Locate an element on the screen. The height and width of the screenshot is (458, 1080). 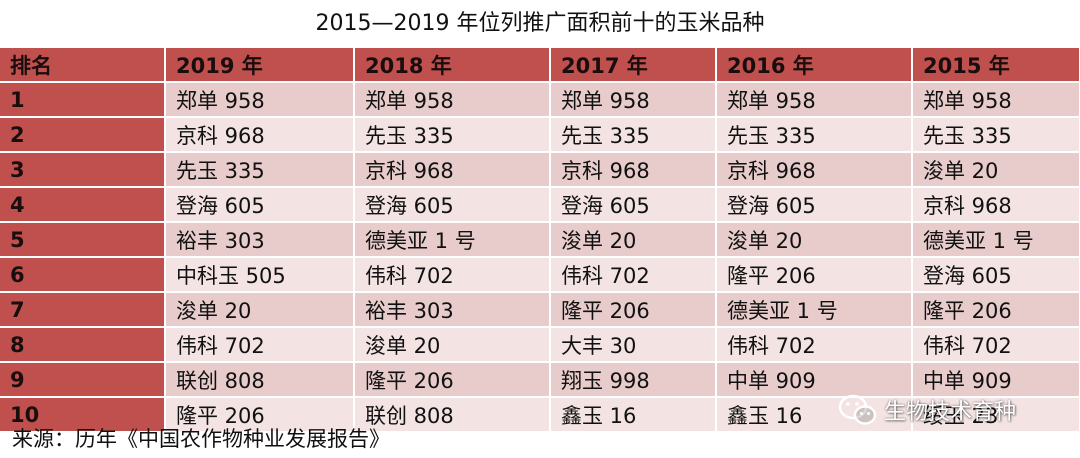
table-row: 4 登海 605 登海 605 登海 605 登海 605 京科 968 is located at coordinates (540, 205).